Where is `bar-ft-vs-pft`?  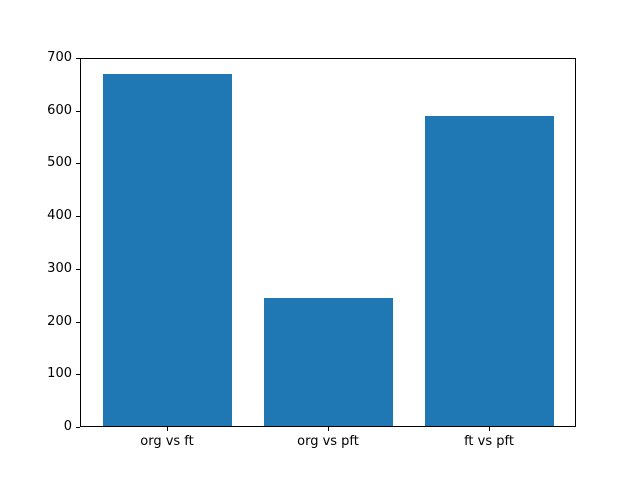 bar-ft-vs-pft is located at coordinates (489, 271).